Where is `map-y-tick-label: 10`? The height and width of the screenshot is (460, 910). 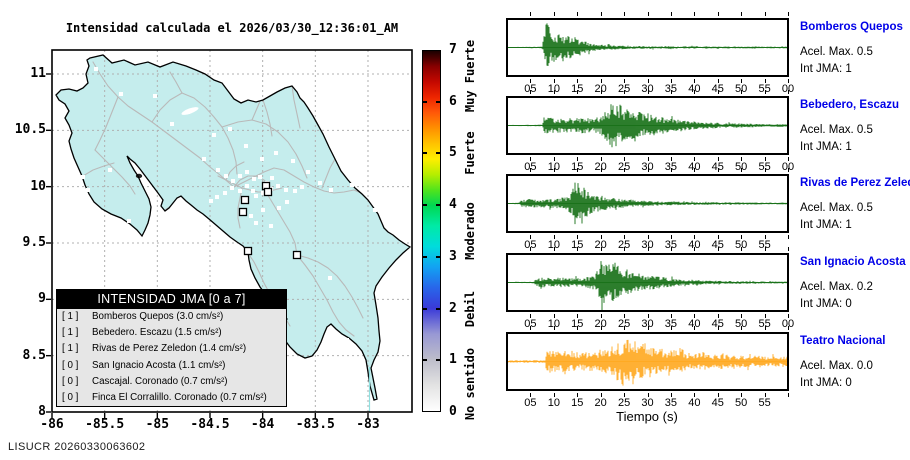
map-y-tick-label: 10 is located at coordinates (38, 186).